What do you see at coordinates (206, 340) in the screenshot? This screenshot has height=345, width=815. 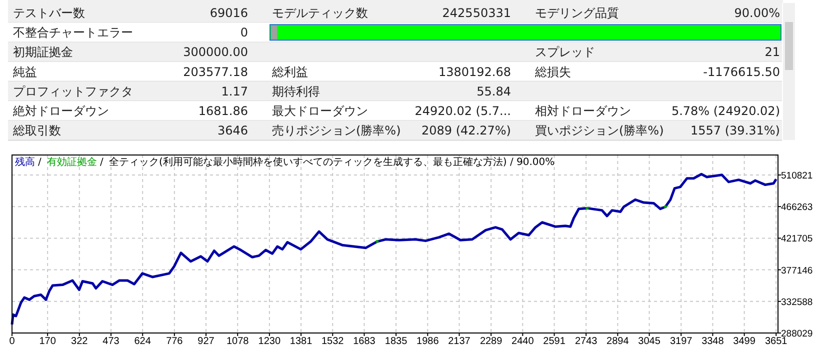 I see `x-tick-label: 927` at bounding box center [206, 340].